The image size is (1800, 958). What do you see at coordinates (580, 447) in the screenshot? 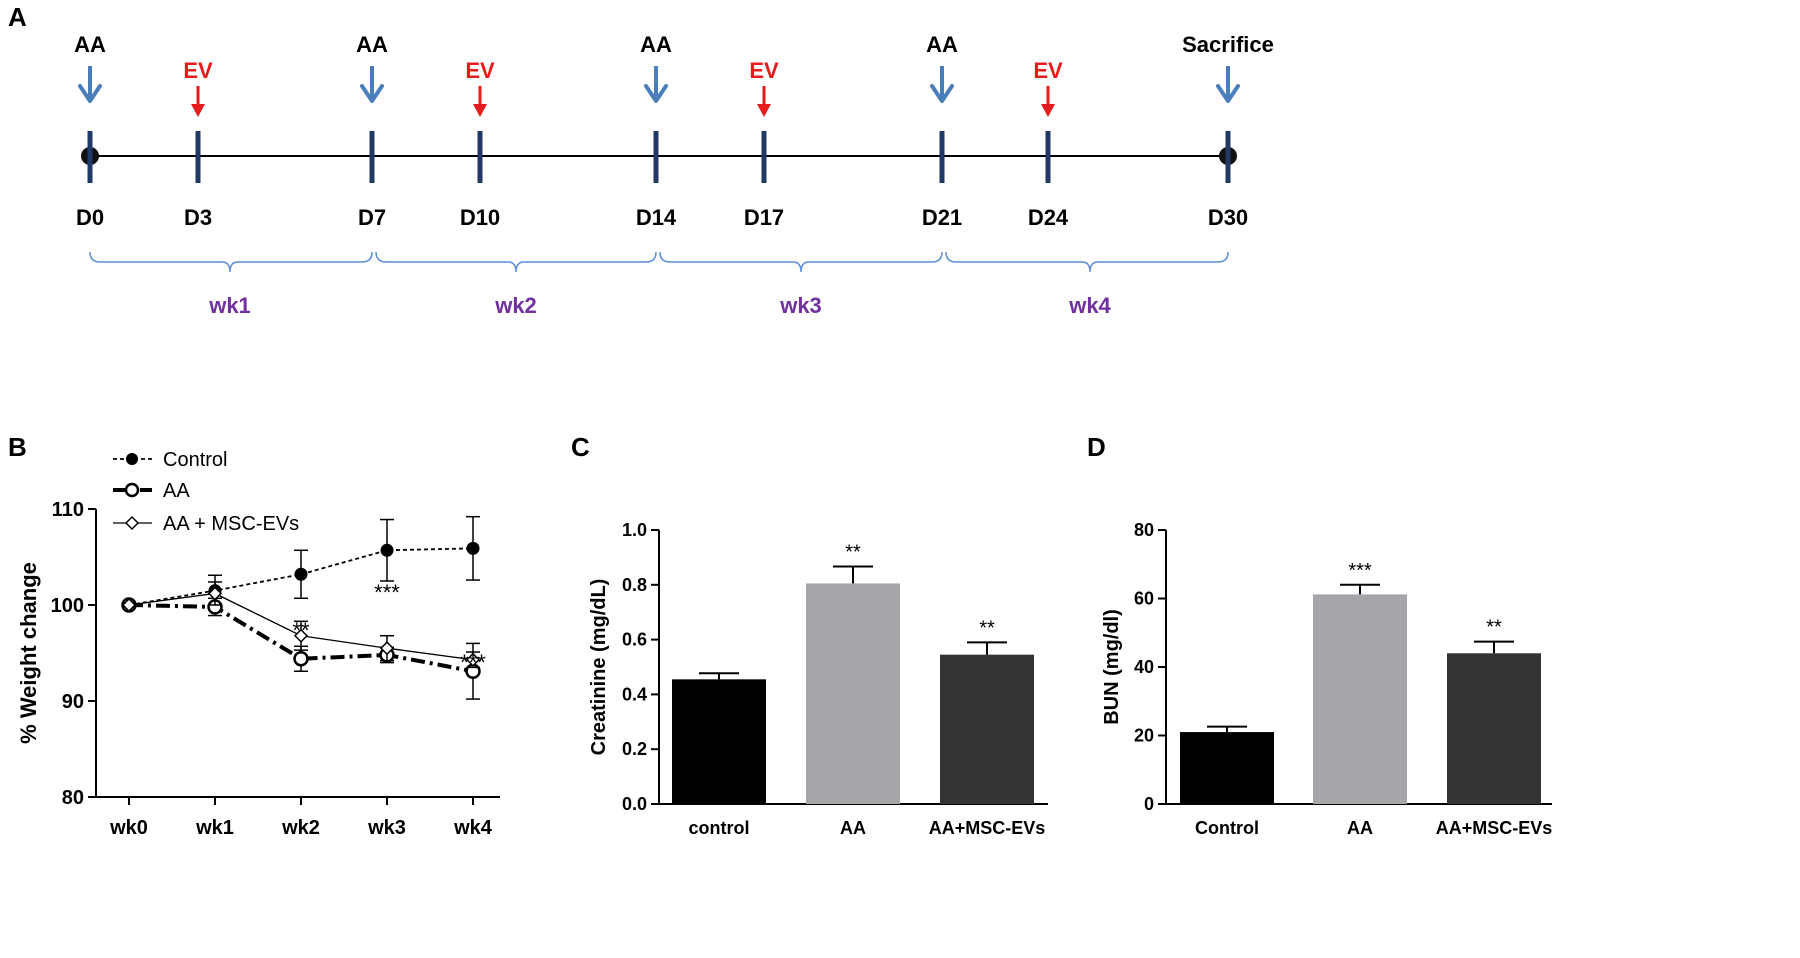
I see `panel-letter: C` at bounding box center [580, 447].